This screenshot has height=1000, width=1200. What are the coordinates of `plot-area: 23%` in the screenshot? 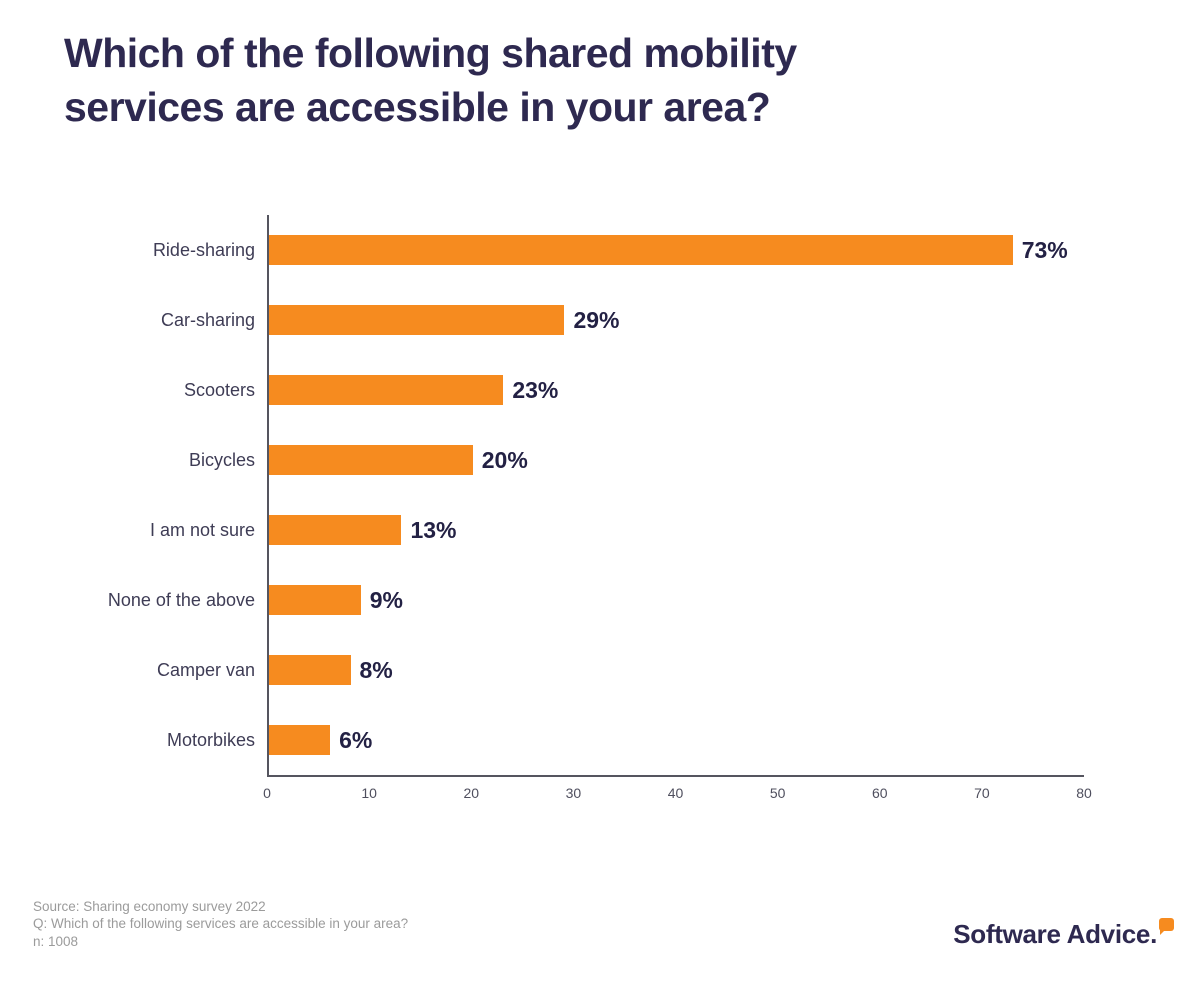 It's located at (675, 390).